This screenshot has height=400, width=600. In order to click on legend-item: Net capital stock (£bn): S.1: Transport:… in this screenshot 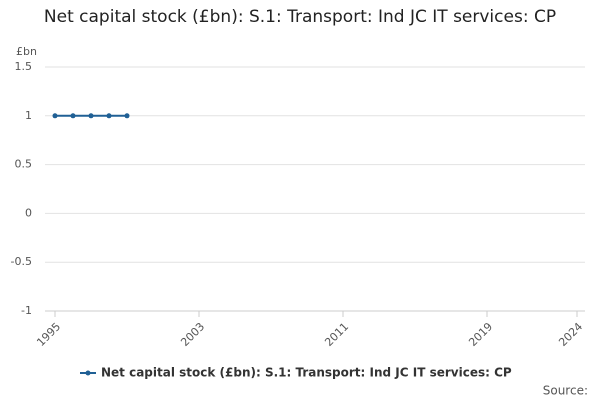, I will do `click(296, 373)`.